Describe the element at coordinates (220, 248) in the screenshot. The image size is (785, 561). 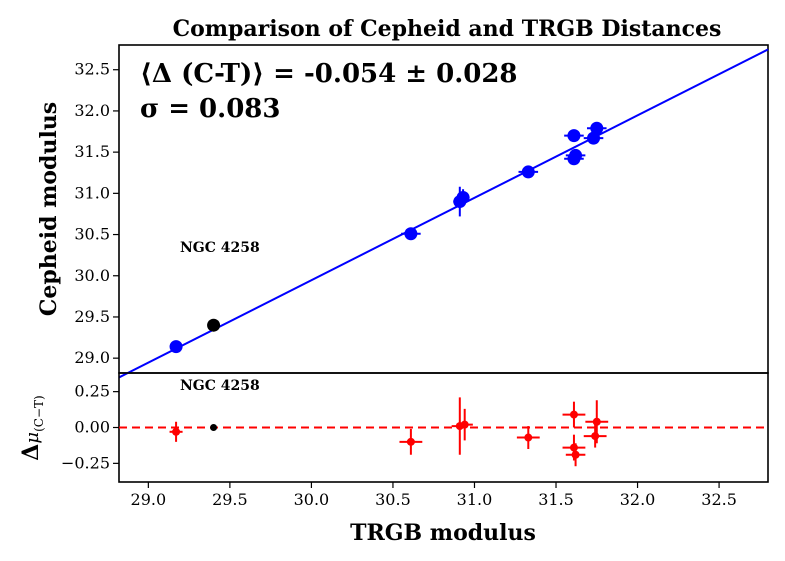
I see `ngc4258-annotation-top: NGC 4258` at that location.